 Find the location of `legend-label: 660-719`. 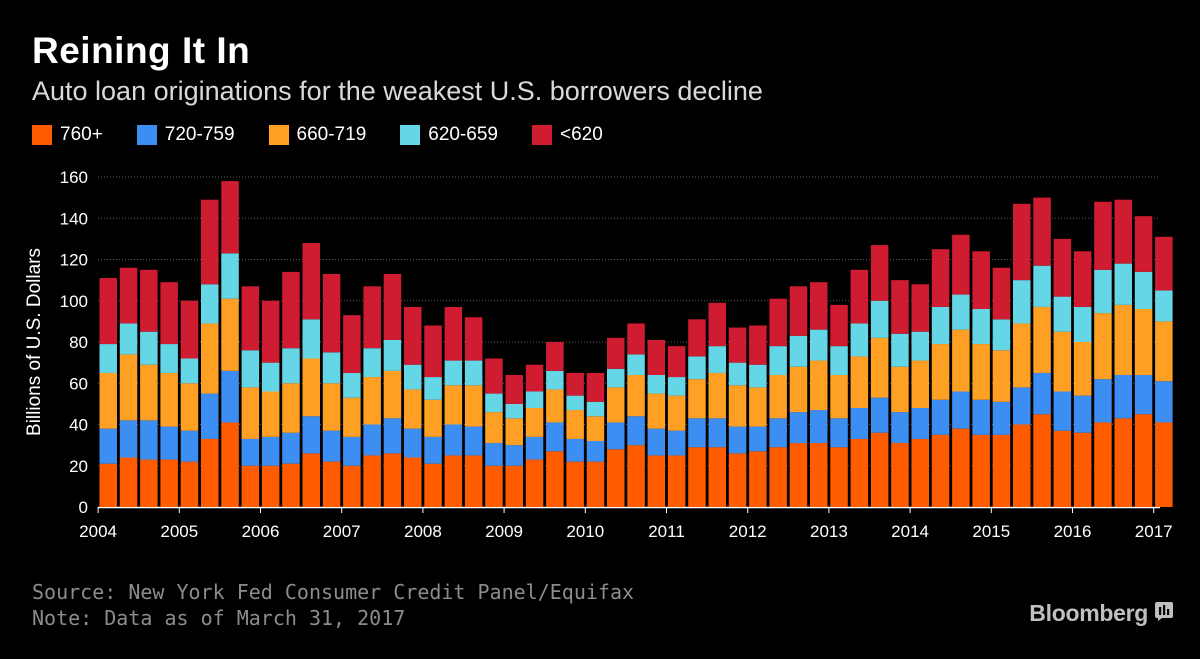

legend-label: 660-719 is located at coordinates (331, 134).